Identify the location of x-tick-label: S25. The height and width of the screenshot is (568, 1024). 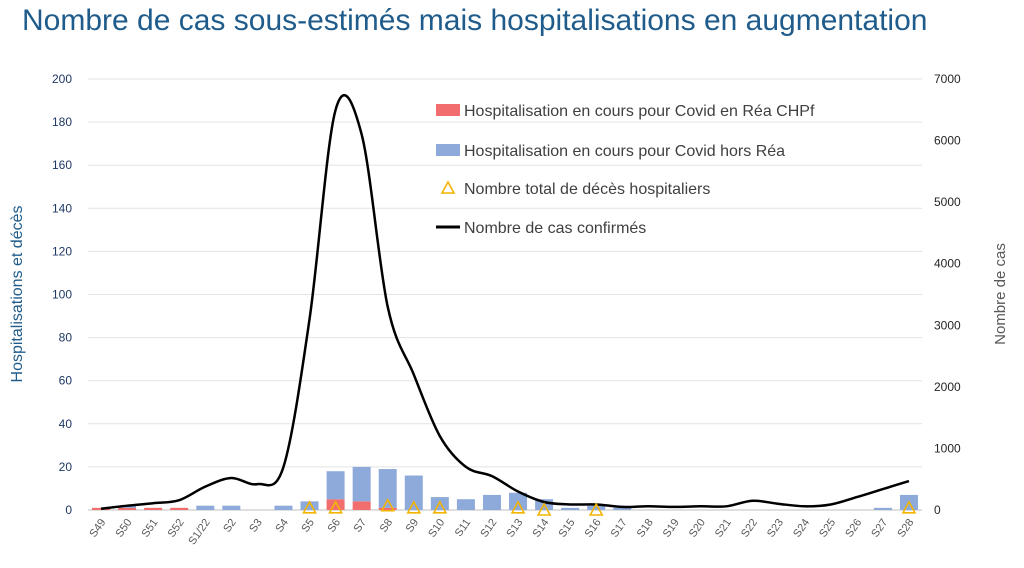
(827, 528).